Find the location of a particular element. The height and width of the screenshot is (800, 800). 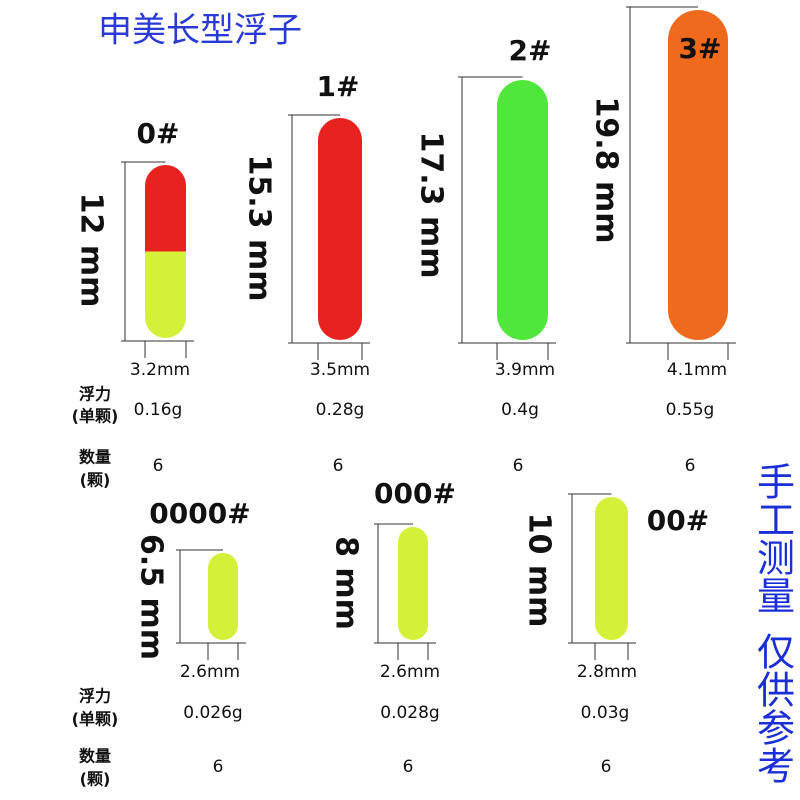

float-item: 0# 12 mm 3.2mm 0.16g 6 is located at coordinates (134, 296).